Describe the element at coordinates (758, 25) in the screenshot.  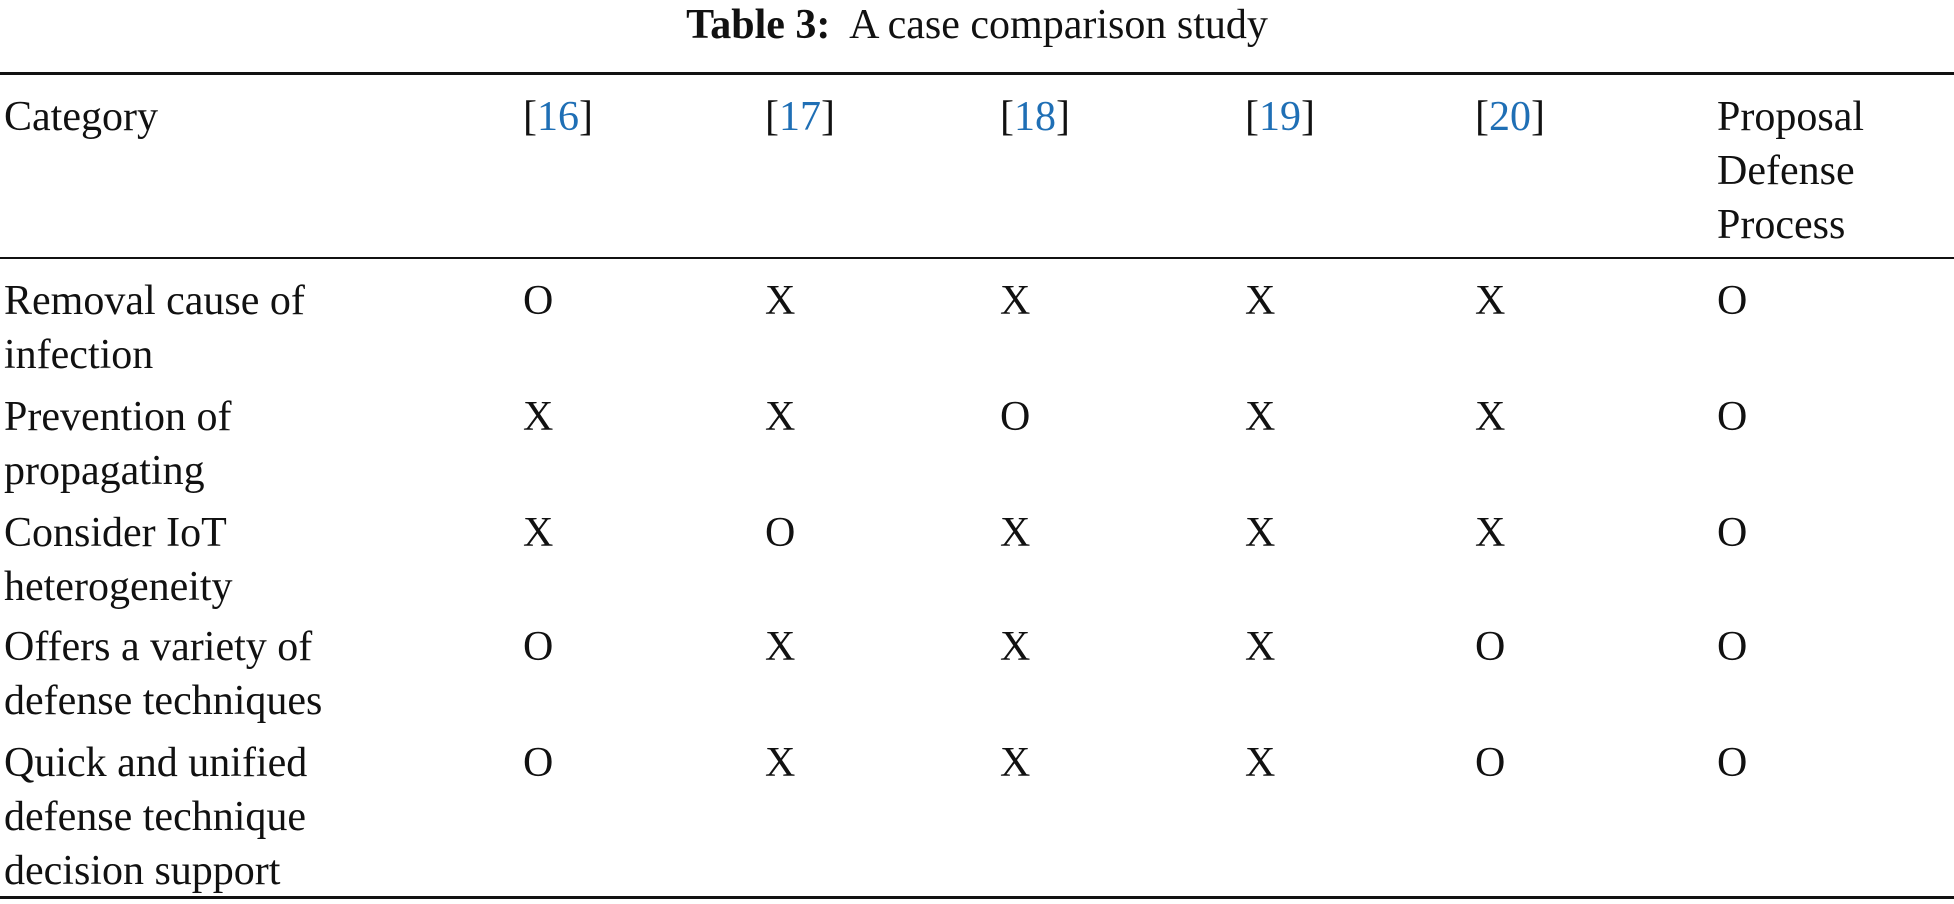
I see `caption-label: Table 3:` at that location.